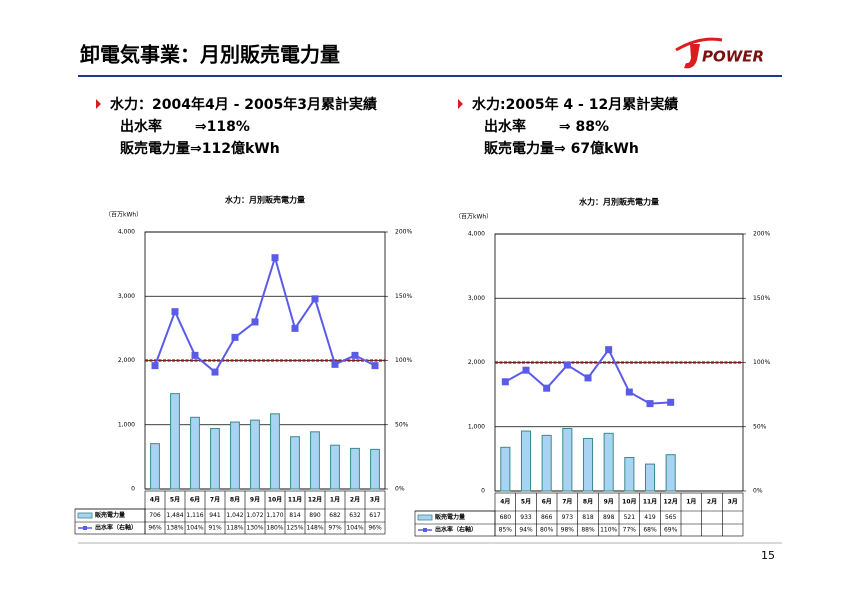 The image size is (842, 595). Describe the element at coordinates (483, 491) in the screenshot. I see `y-tick-label: 0` at that location.